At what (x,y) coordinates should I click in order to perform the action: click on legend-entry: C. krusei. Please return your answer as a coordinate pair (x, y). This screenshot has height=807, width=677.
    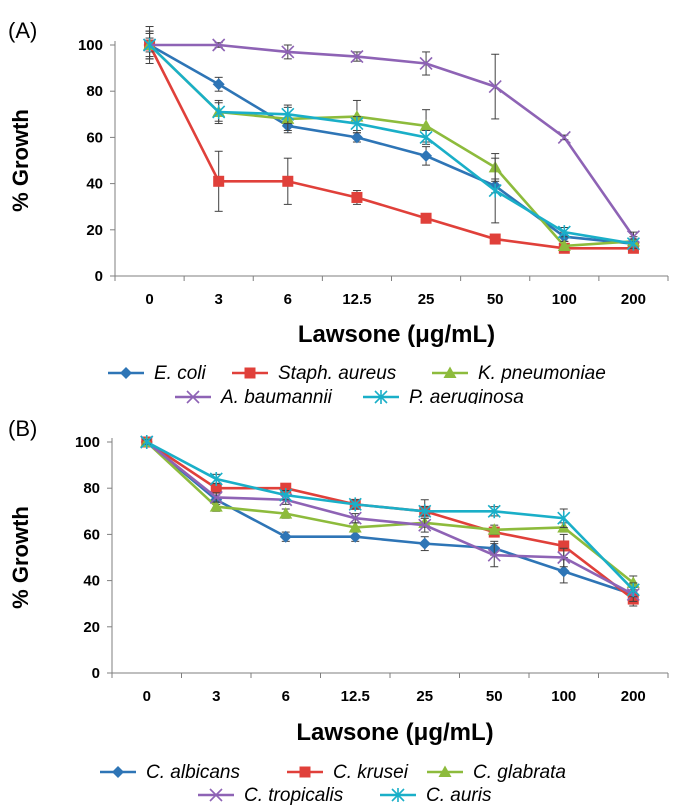
    Looking at the image, I should click on (348, 772).